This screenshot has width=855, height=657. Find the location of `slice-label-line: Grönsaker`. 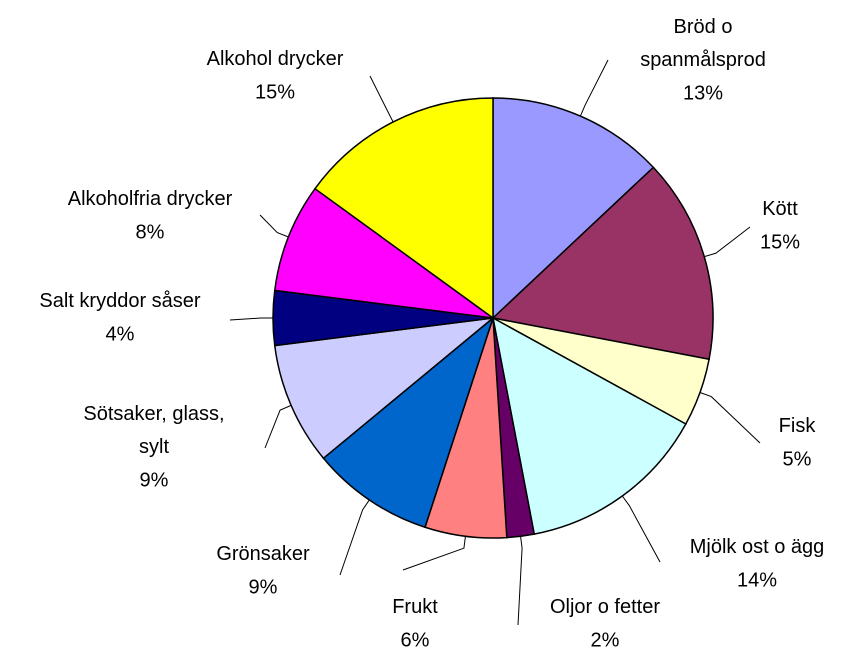

slice-label-line: Grönsaker is located at coordinates (263, 554).